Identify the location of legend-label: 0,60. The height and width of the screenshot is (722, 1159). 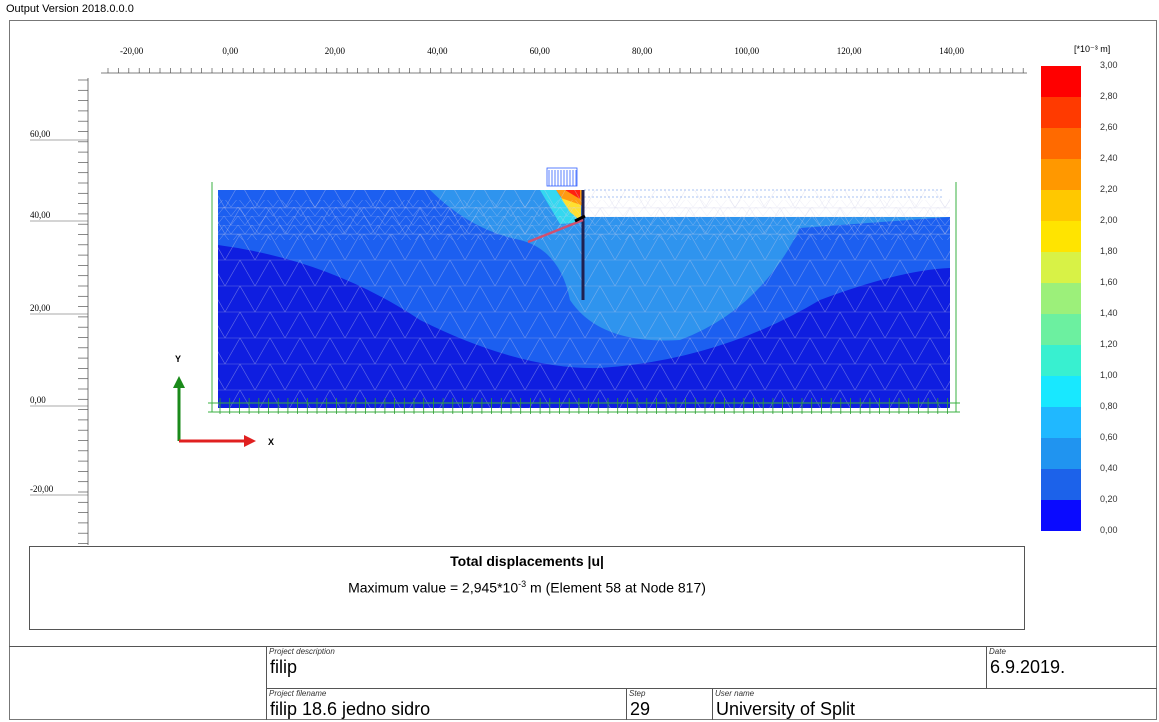
(1109, 437).